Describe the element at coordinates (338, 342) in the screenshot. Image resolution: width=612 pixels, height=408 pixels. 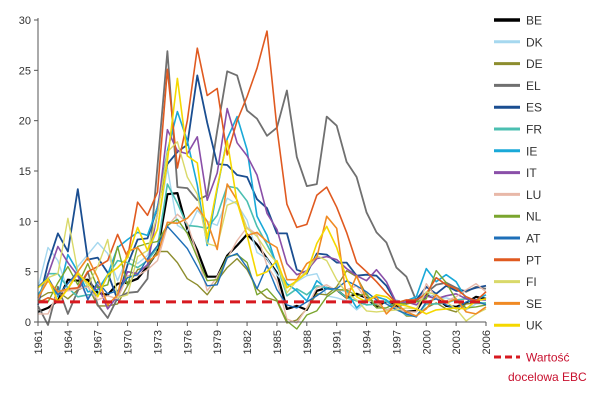
I see `x-tick-label: 1991` at that location.